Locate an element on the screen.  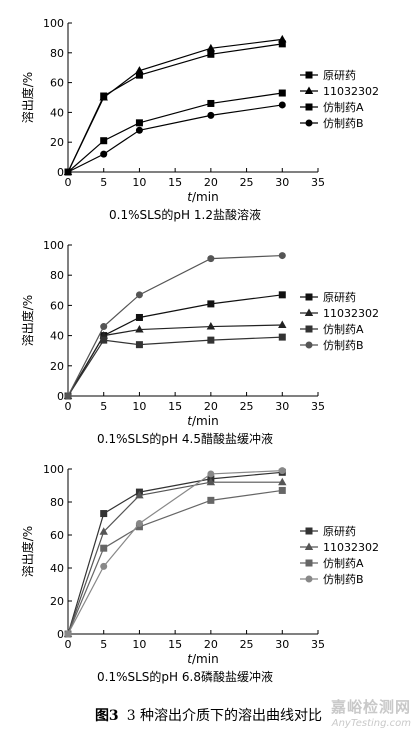
legend-label: 仿制药A is located at coordinates (343, 563).